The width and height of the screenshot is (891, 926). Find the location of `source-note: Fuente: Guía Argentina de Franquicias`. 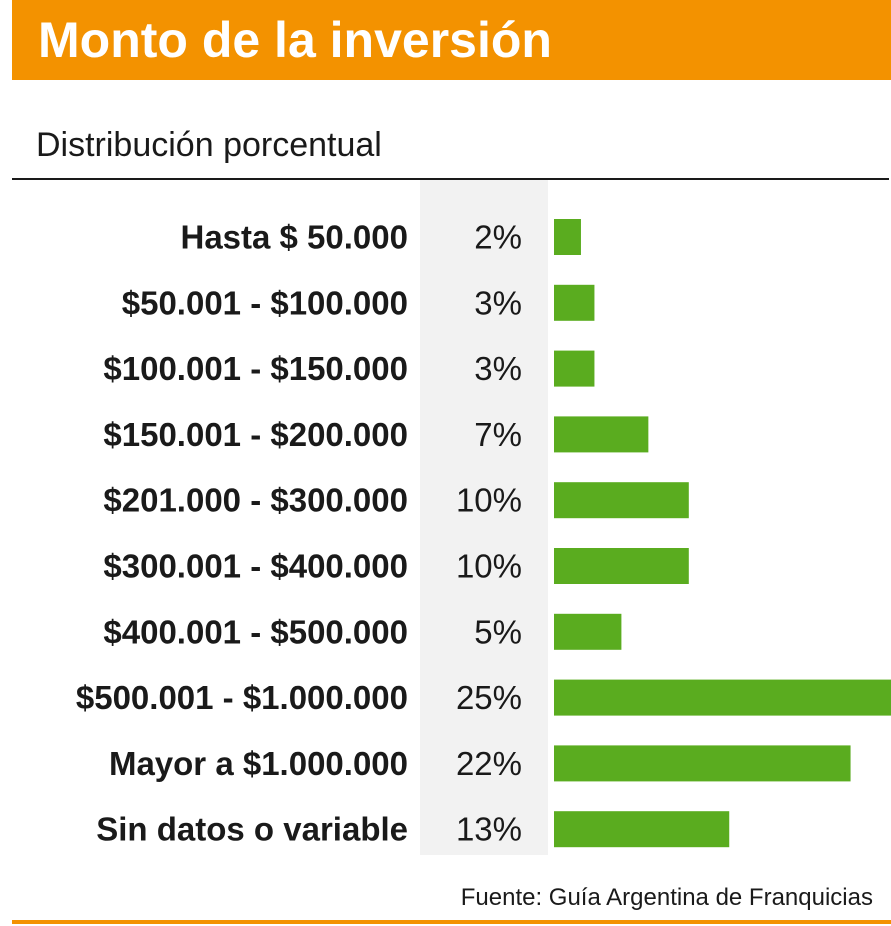

source-note: Fuente: Guía Argentina de Franquicias is located at coordinates (666, 897).